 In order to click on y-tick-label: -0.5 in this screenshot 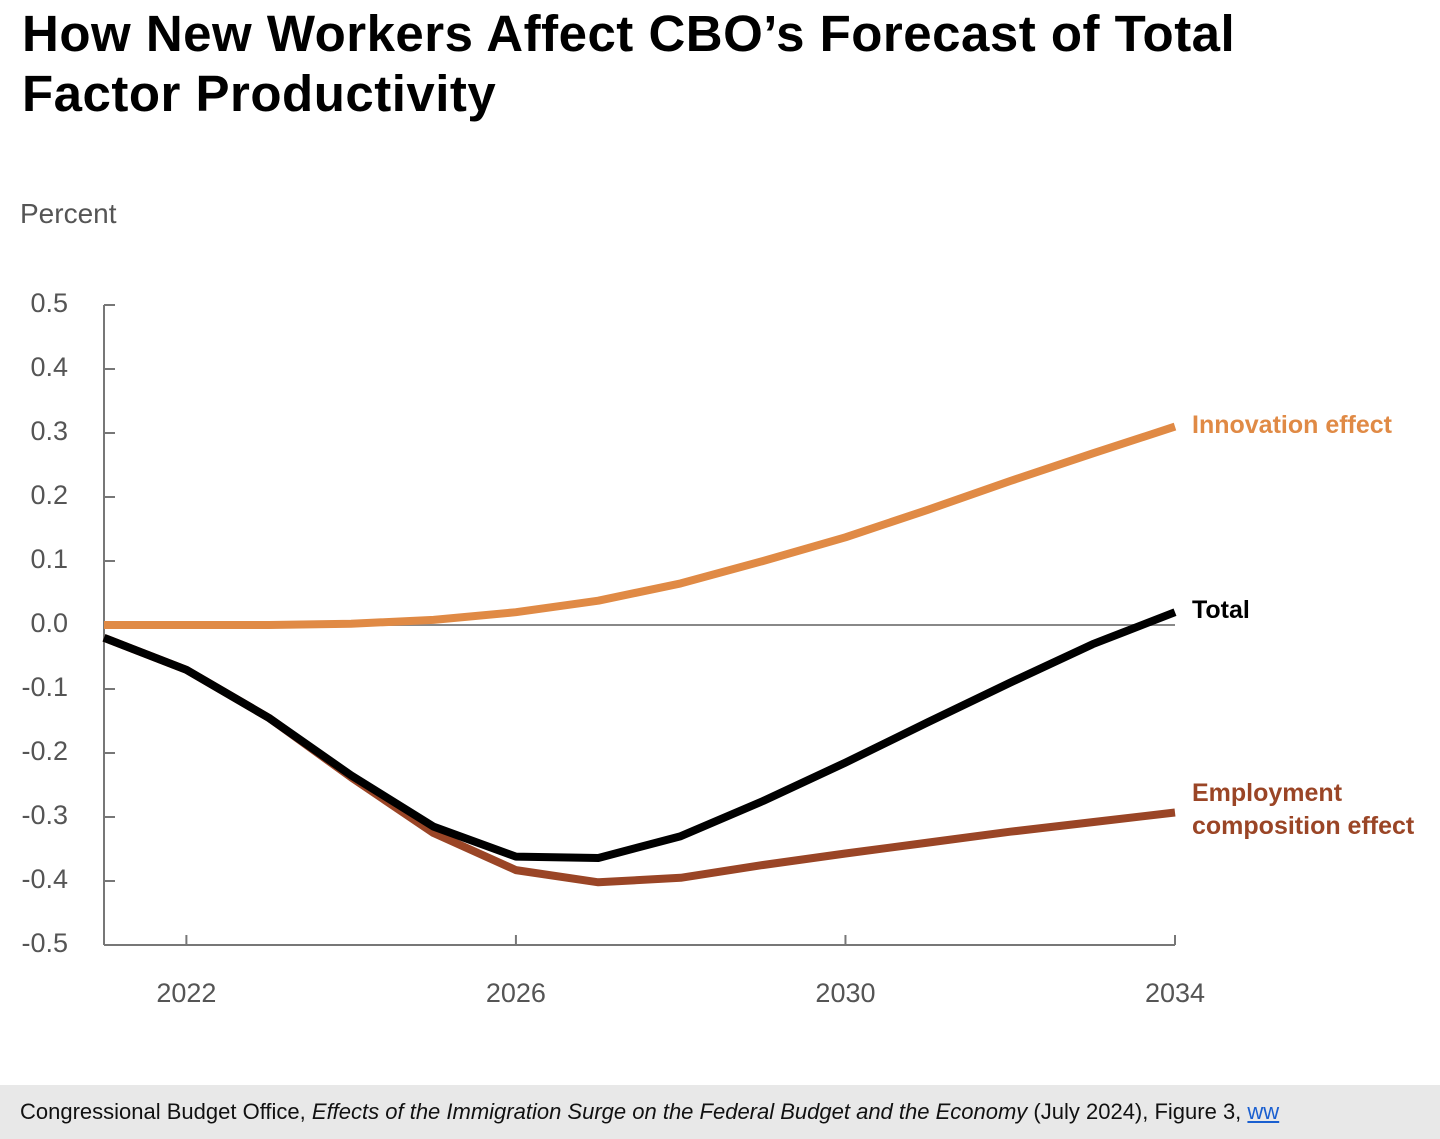, I will do `click(44, 943)`.